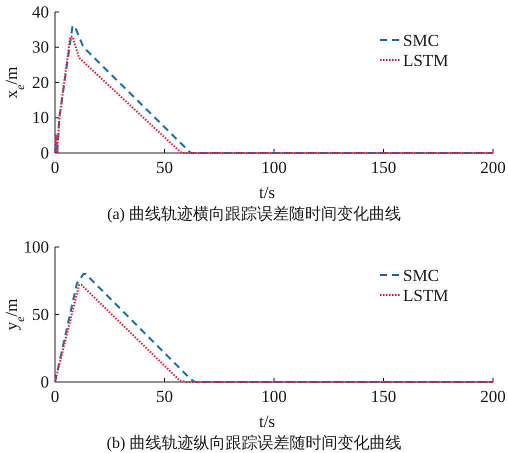 The width and height of the screenshot is (508, 453). Describe the element at coordinates (40, 82) in the screenshot. I see `y-tick-label: 20` at that location.